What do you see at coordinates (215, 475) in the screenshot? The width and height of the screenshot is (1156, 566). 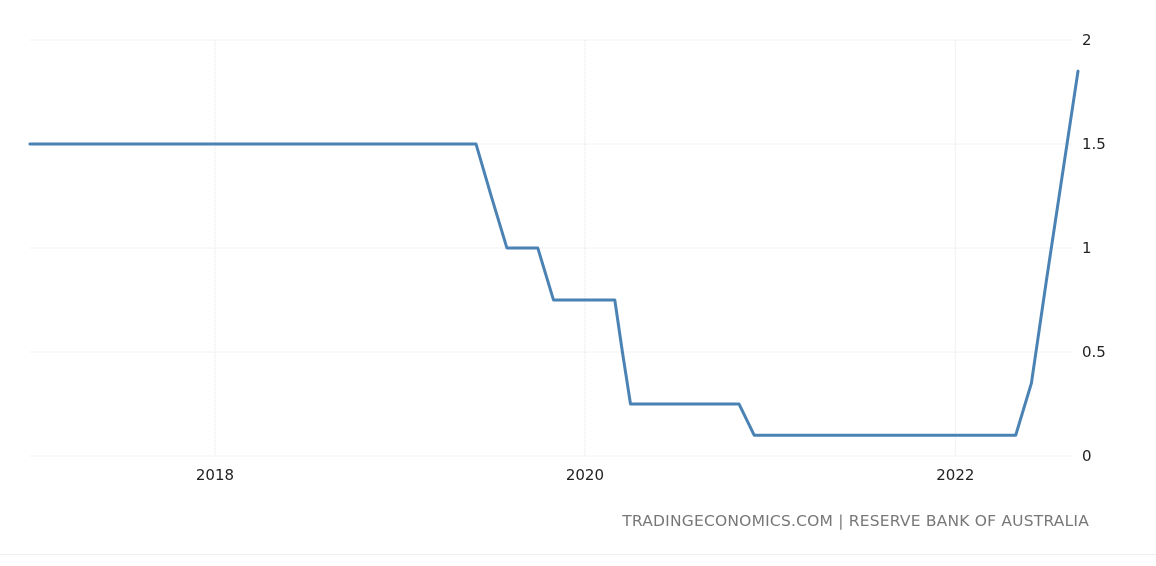 I see `x-tick-label: 2018` at bounding box center [215, 475].